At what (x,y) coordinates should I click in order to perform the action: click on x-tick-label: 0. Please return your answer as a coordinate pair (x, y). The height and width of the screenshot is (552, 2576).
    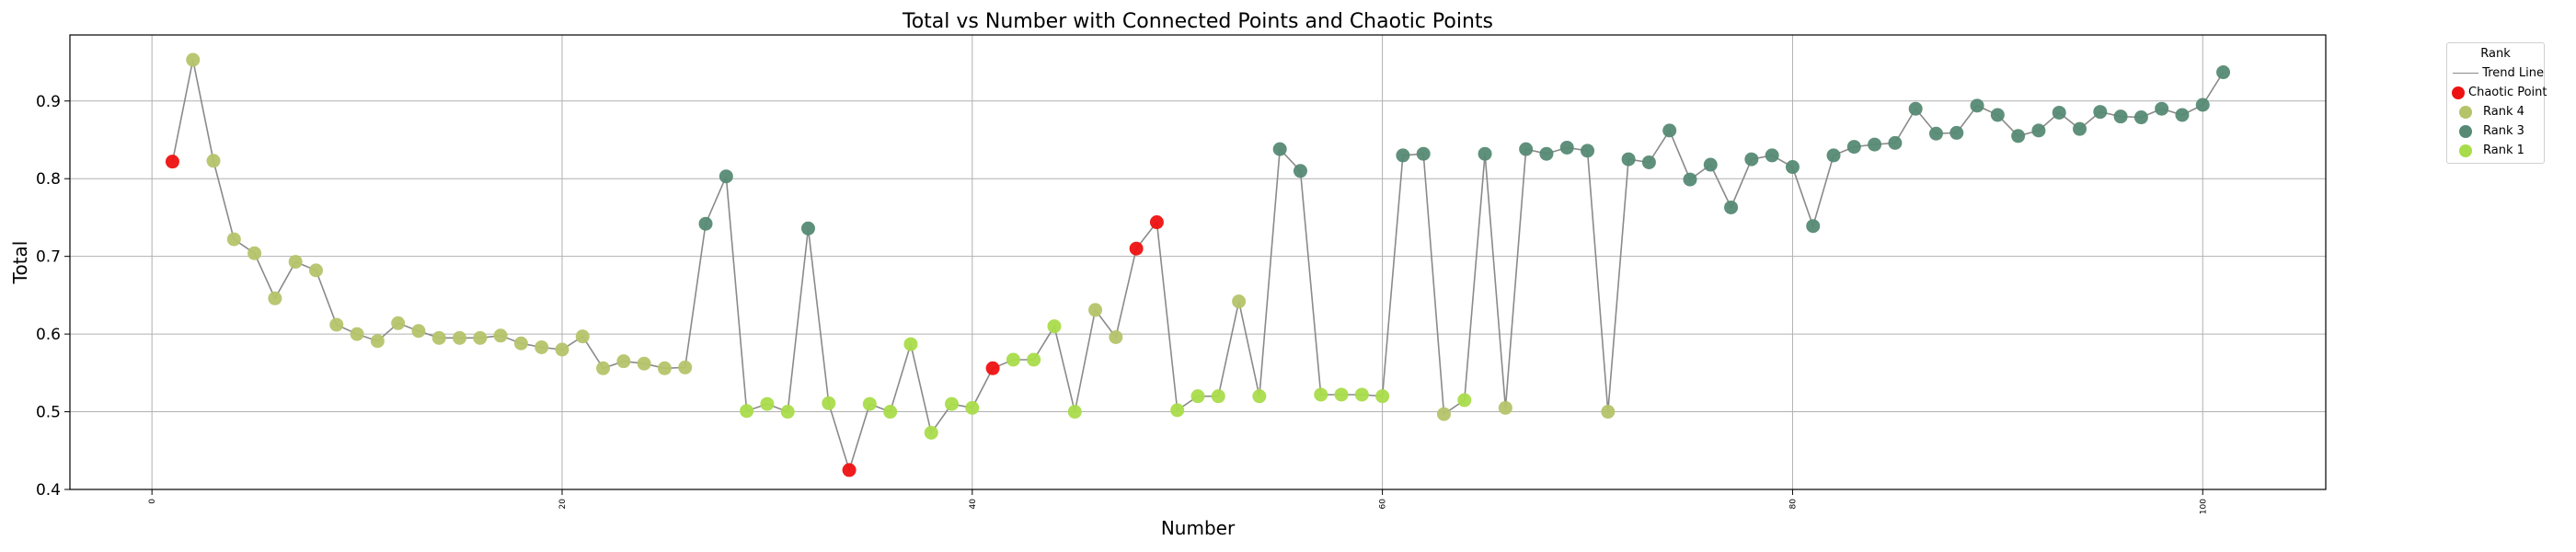
    Looking at the image, I should click on (152, 501).